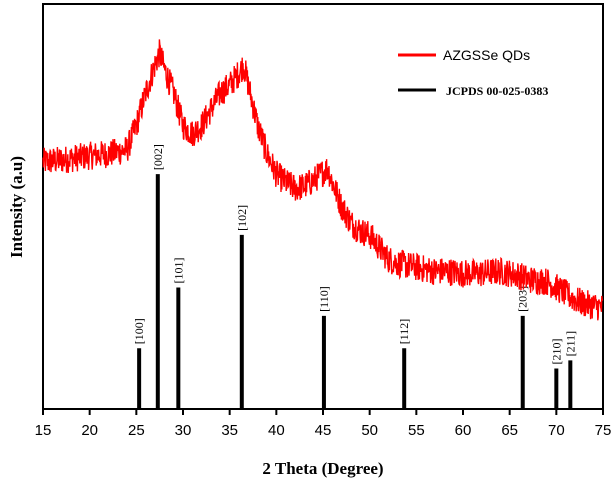  I want to click on y-axis-title: Intensity (a.u), so click(16, 207).